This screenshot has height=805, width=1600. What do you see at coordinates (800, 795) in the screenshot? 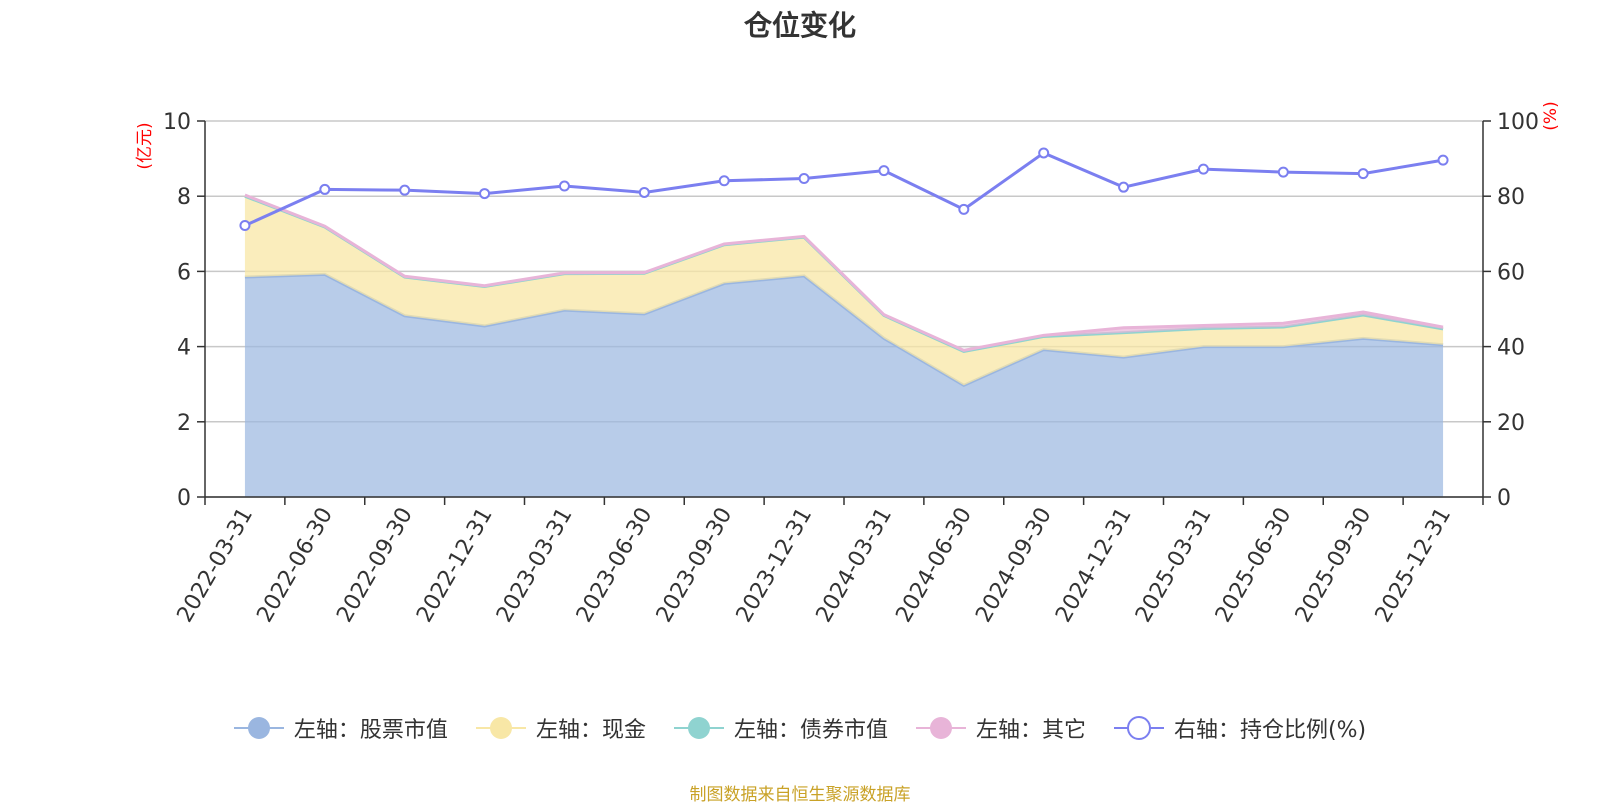
I see `source-note: 制图数据来自恒生聚源数据库` at bounding box center [800, 795].